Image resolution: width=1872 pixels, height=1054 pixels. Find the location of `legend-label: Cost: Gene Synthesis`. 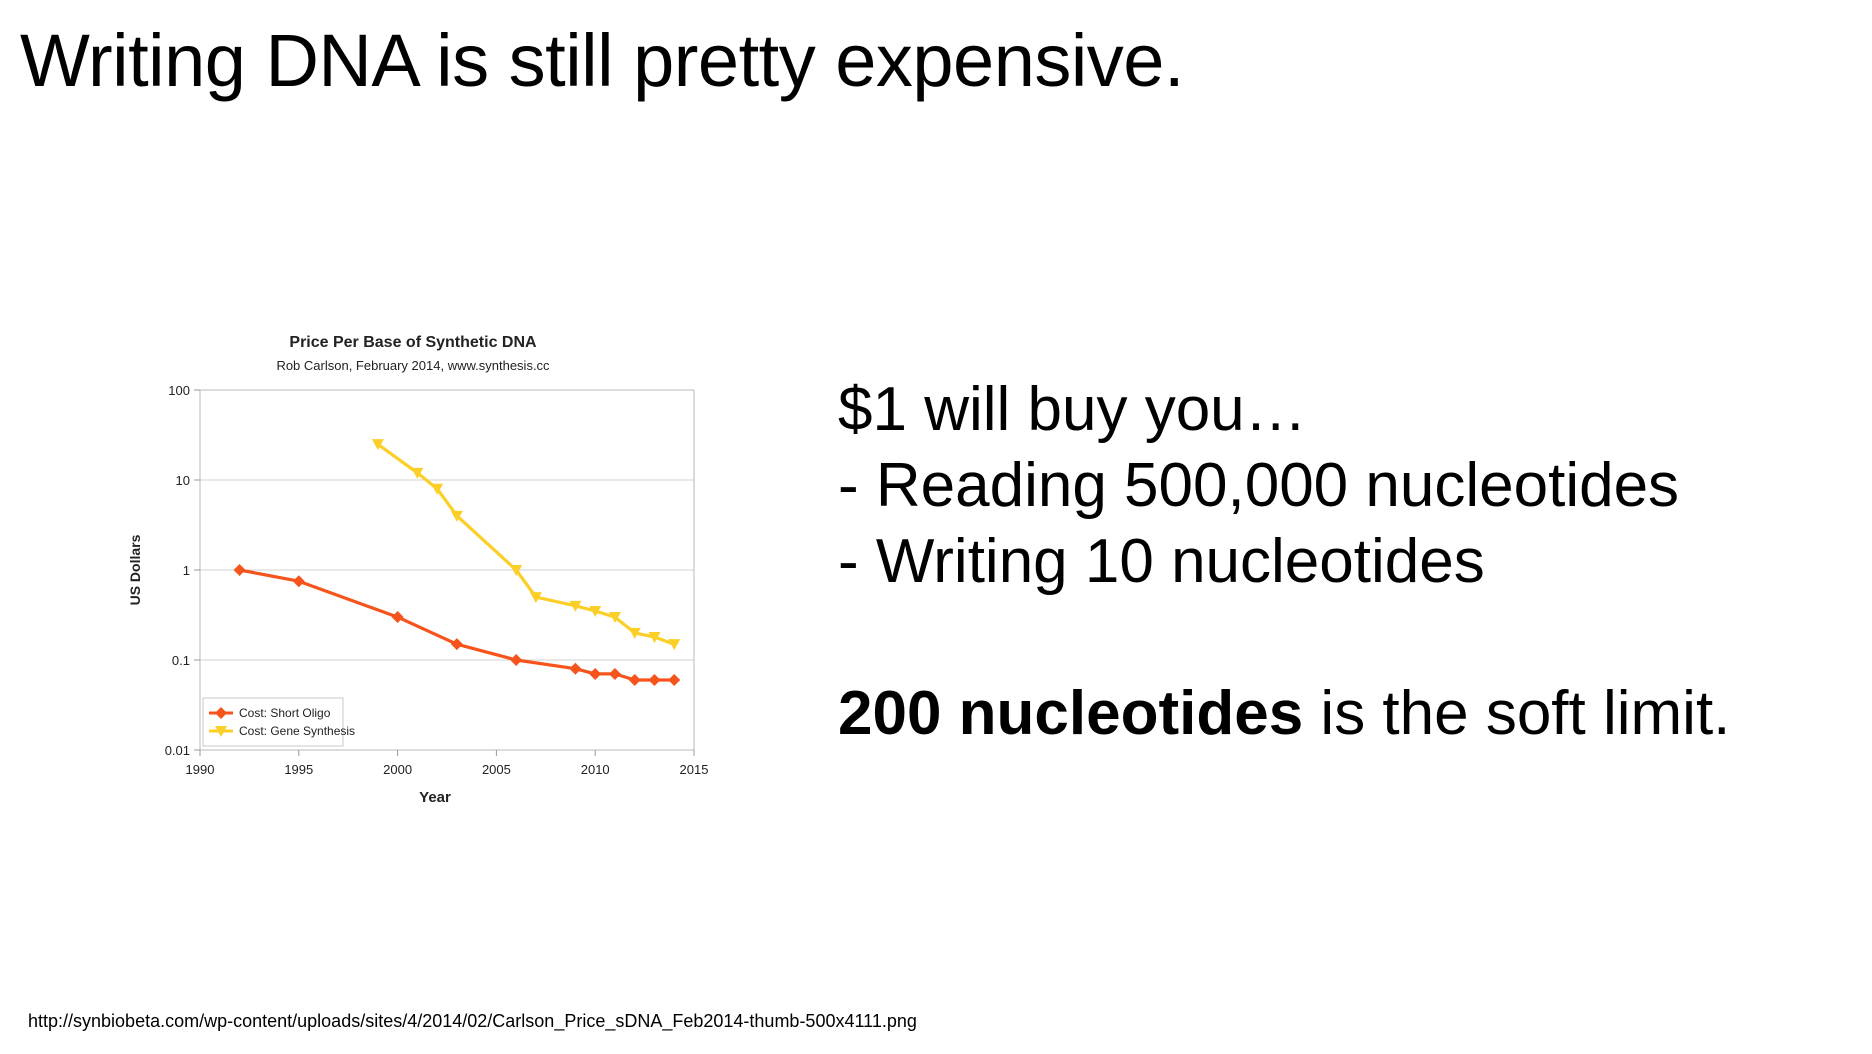

legend-label: Cost: Gene Synthesis is located at coordinates (297, 731).